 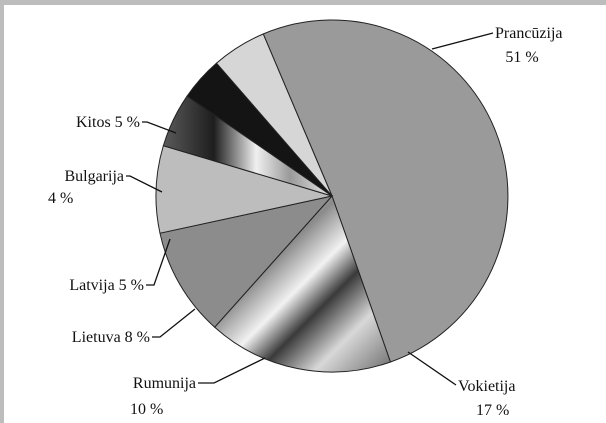 I want to click on frame-left-border, so click(x=2, y=211).